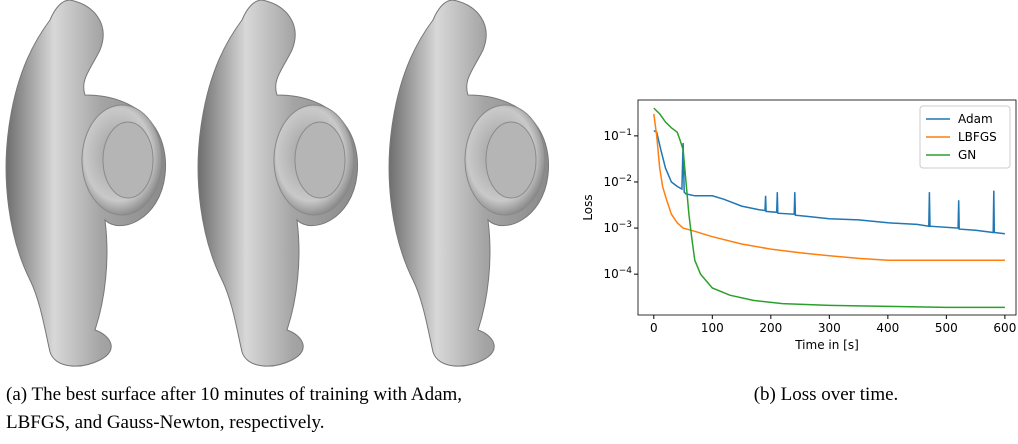 This screenshot has width=1018, height=444. I want to click on x-axis-label: Time in [s], so click(826, 345).